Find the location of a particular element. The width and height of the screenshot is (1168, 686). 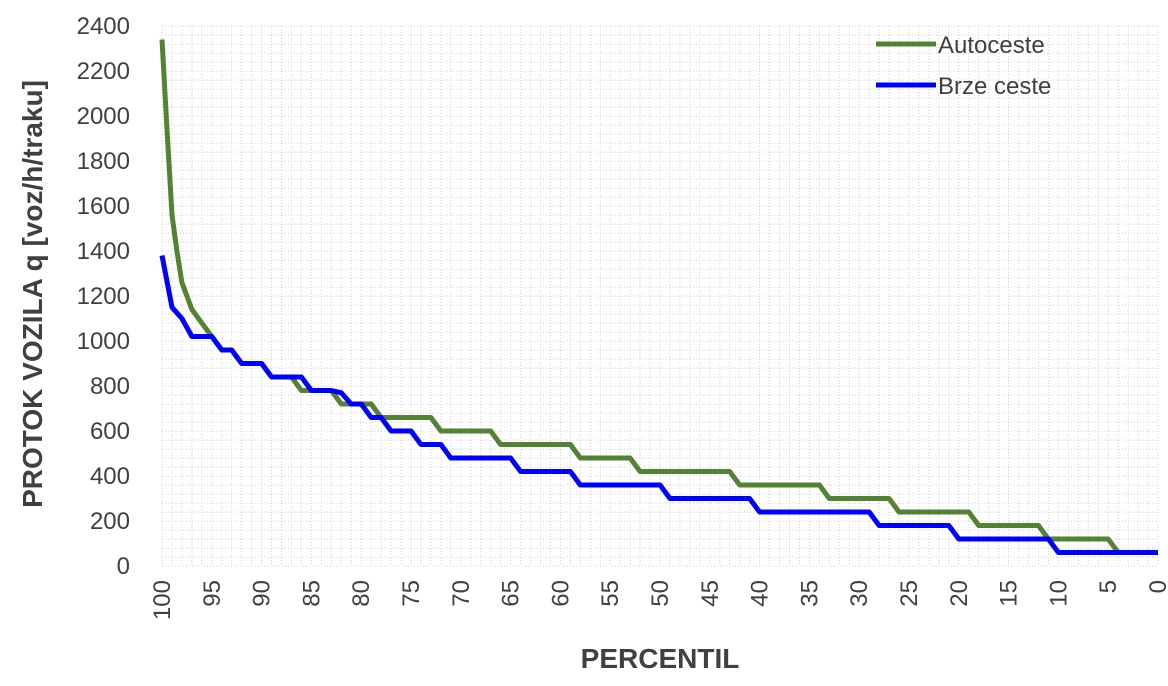

legend-label: Brze ceste is located at coordinates (994, 86).